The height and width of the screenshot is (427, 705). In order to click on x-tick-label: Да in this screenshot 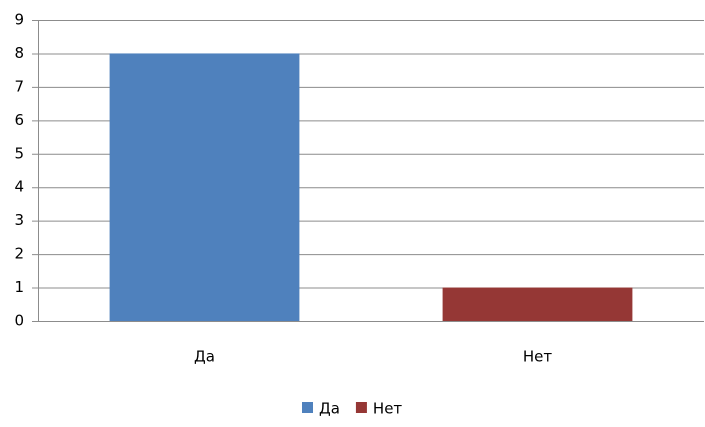, I will do `click(204, 357)`.